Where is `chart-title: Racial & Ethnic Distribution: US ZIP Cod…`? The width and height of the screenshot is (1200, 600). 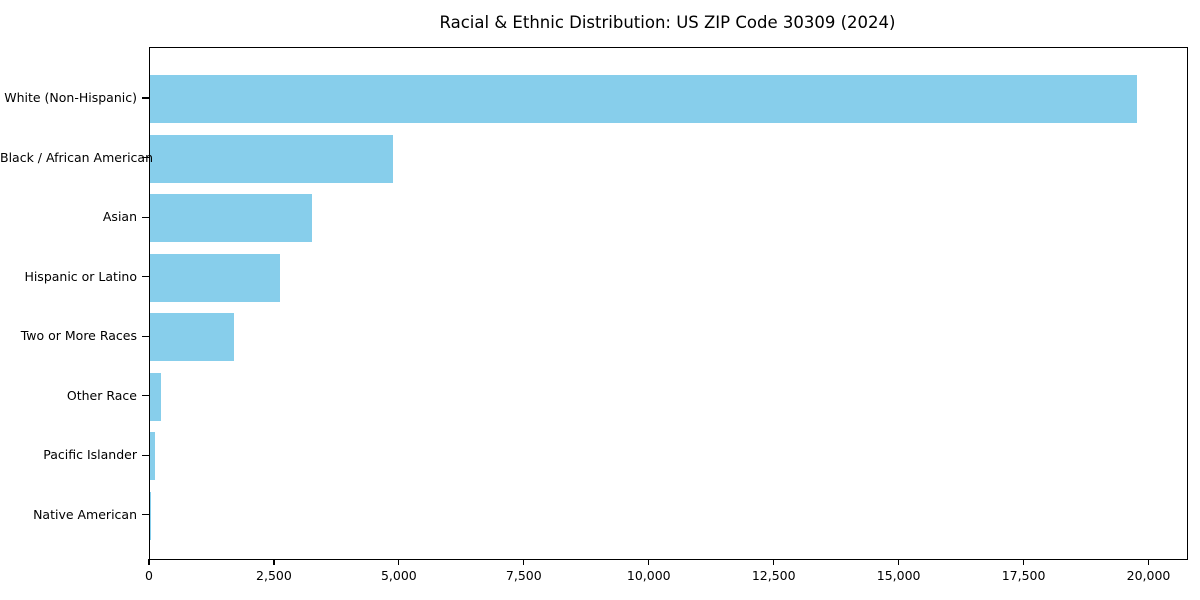
chart-title: Racial & Ethnic Distribution: US ZIP Cod… is located at coordinates (667, 22).